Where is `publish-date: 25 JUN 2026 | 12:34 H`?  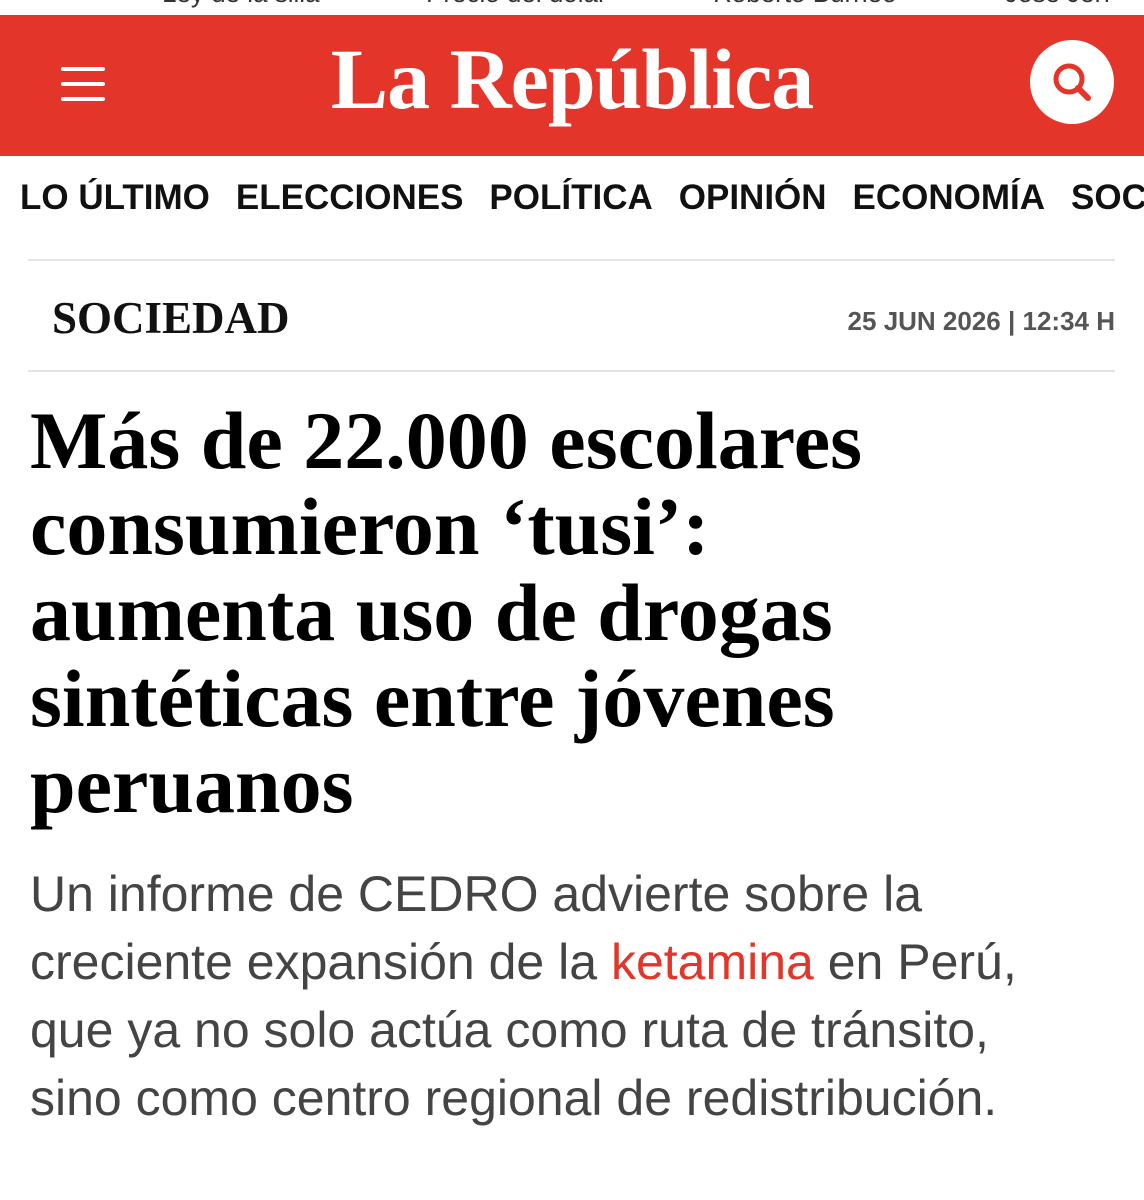
publish-date: 25 JUN 2026 | 12:34 H is located at coordinates (981, 321).